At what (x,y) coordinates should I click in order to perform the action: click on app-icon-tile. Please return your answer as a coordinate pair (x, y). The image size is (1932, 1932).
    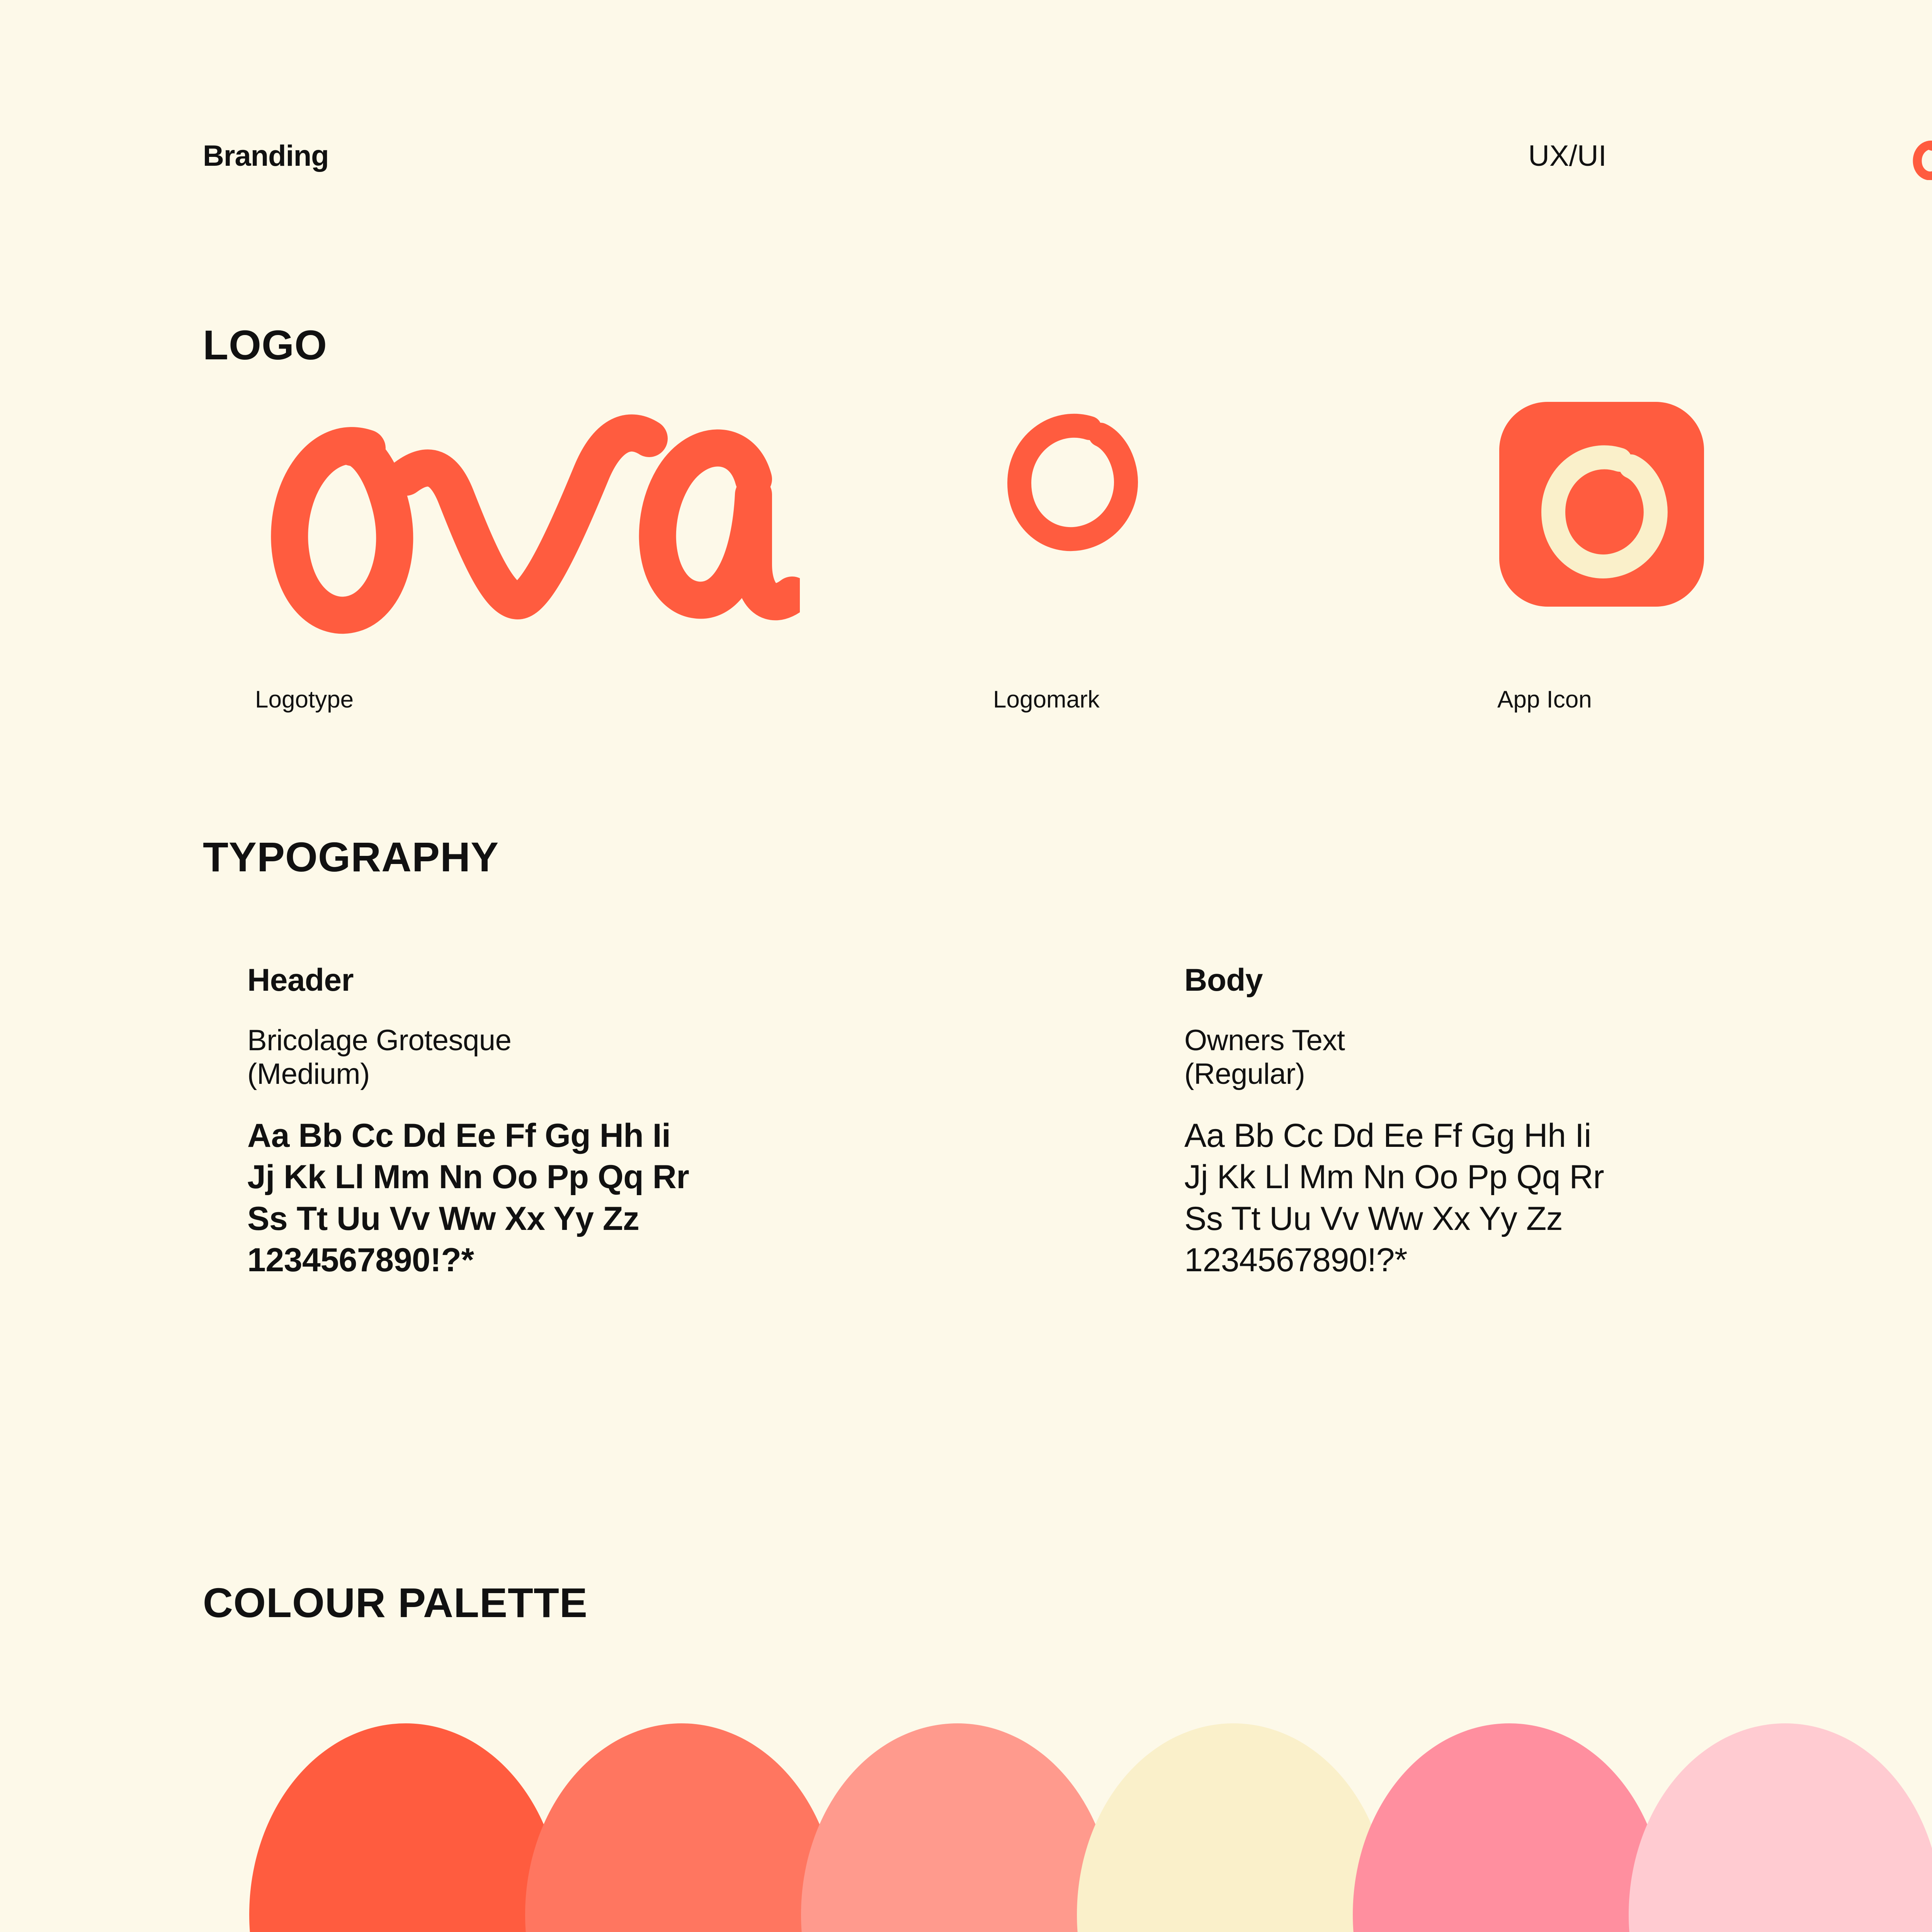
    Looking at the image, I should click on (1608, 579).